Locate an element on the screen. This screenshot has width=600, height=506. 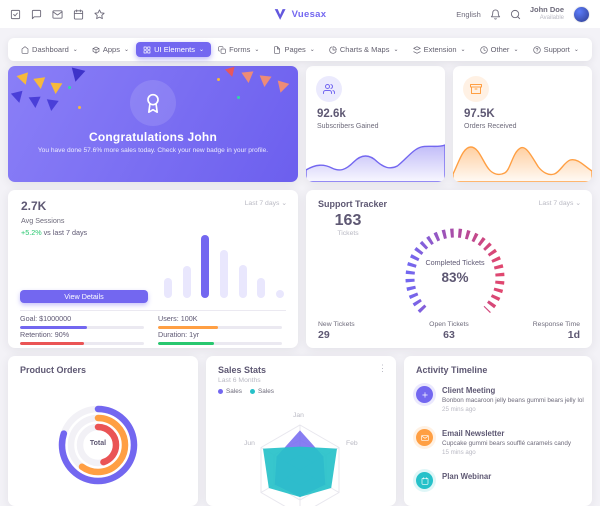
tickets-total: 163 Tickets is located at coordinates (348, 224).